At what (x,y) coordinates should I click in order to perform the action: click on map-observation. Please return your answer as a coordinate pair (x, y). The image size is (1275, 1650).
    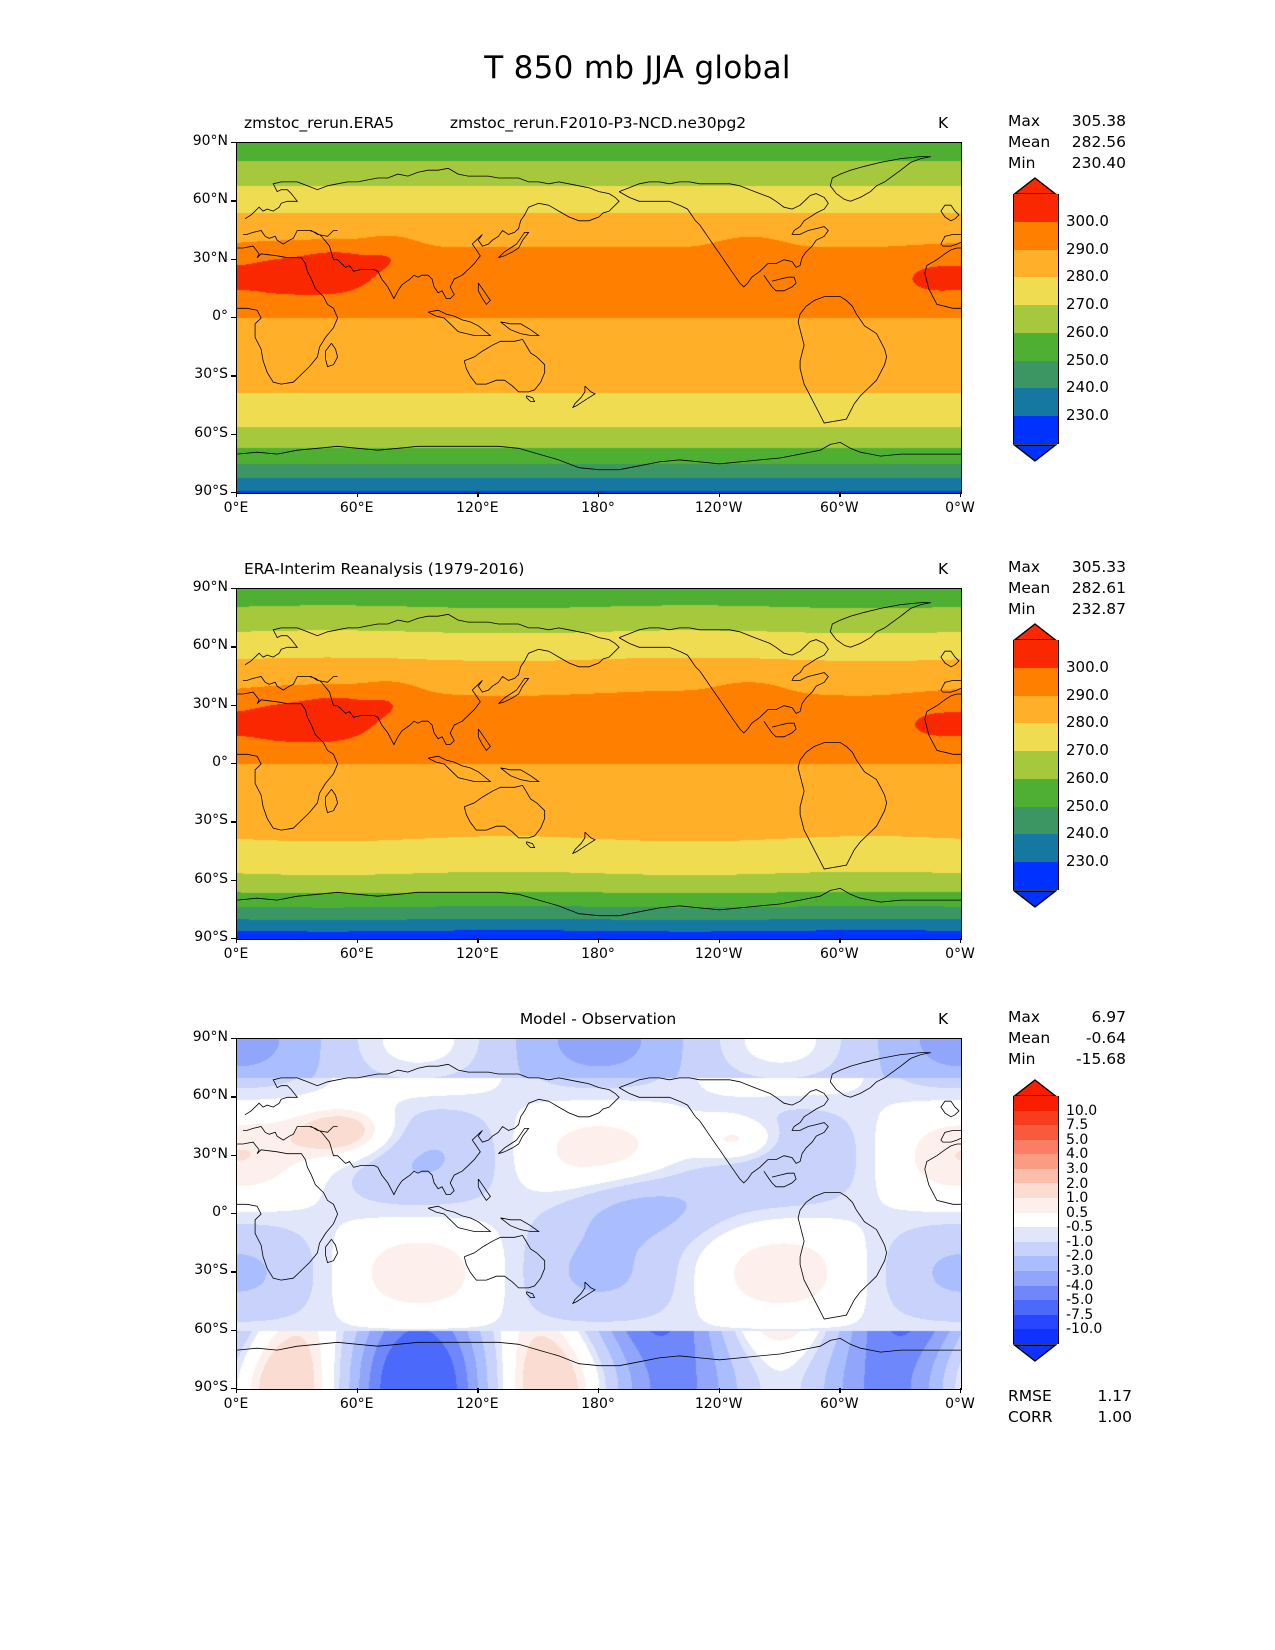
    Looking at the image, I should click on (599, 764).